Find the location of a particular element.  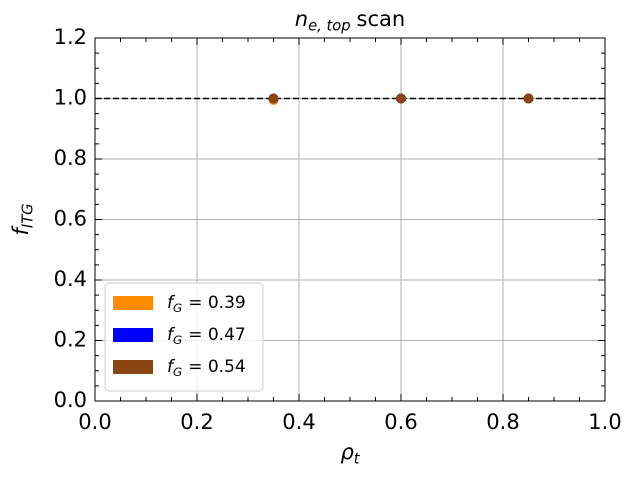

y-axis-label-sub: ITG is located at coordinates (27, 215).